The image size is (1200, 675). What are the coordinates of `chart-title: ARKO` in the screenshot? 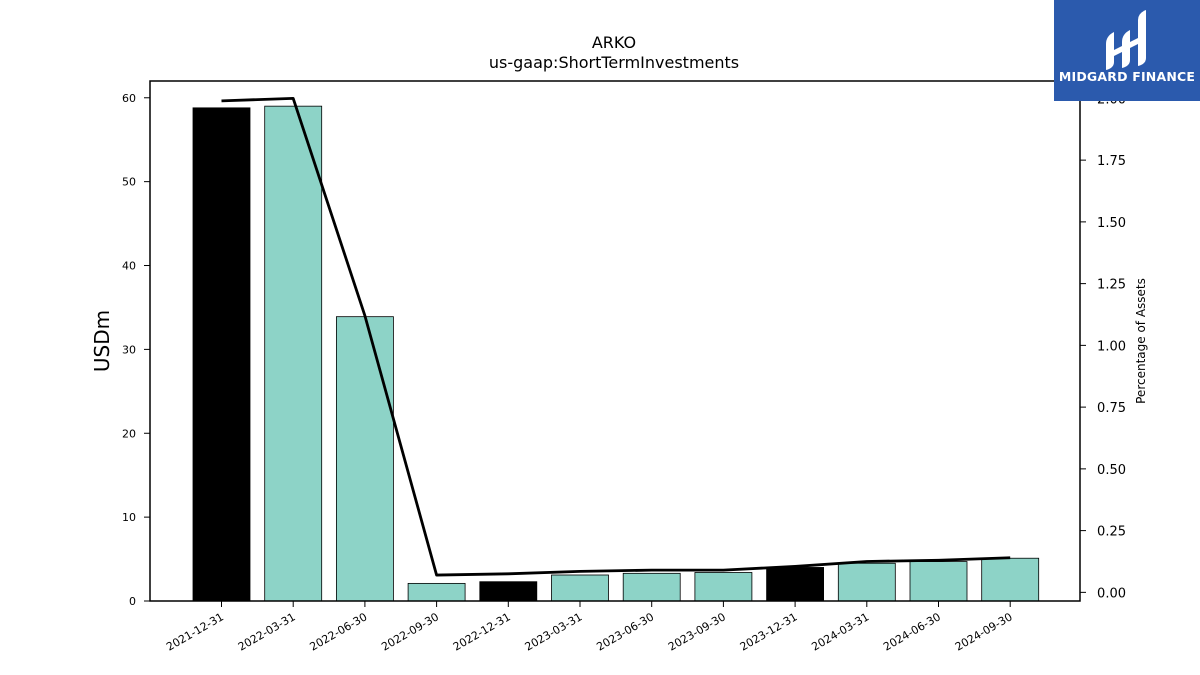 It's located at (614, 42).